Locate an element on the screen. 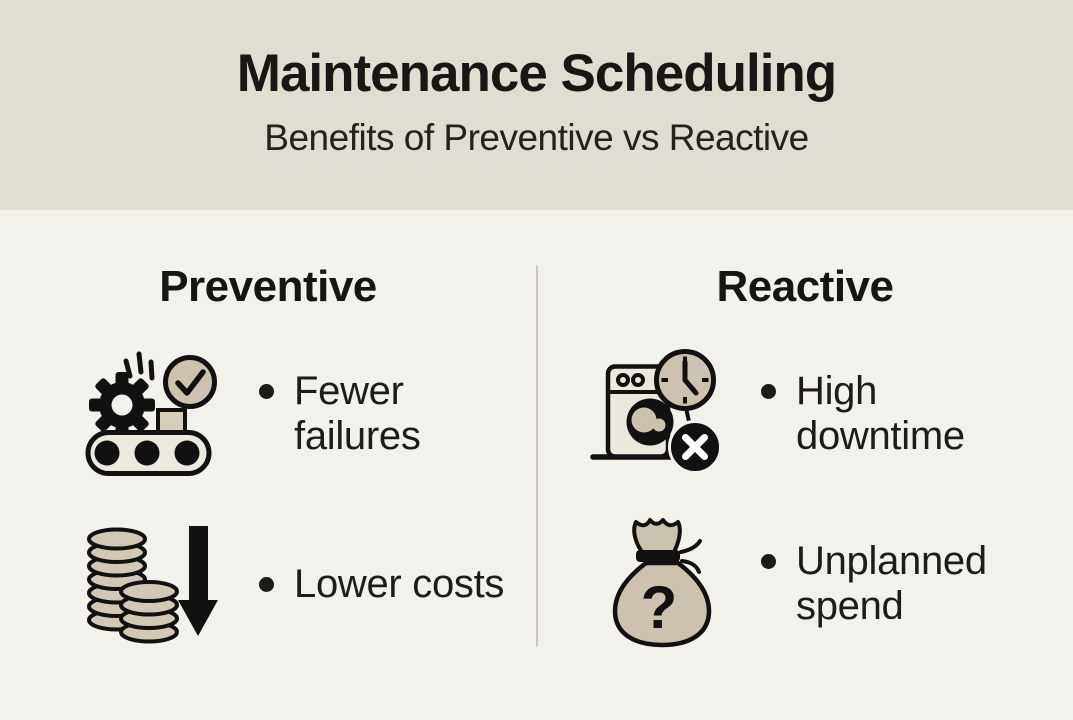 The image size is (1073, 720). benefit-label: High downtime is located at coordinates (880, 413).